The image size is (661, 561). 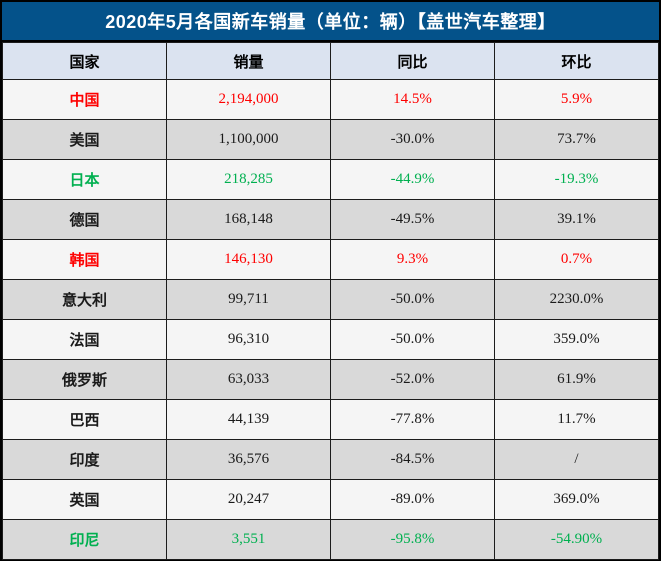 I want to click on cell-country: 德国, so click(x=84, y=219).